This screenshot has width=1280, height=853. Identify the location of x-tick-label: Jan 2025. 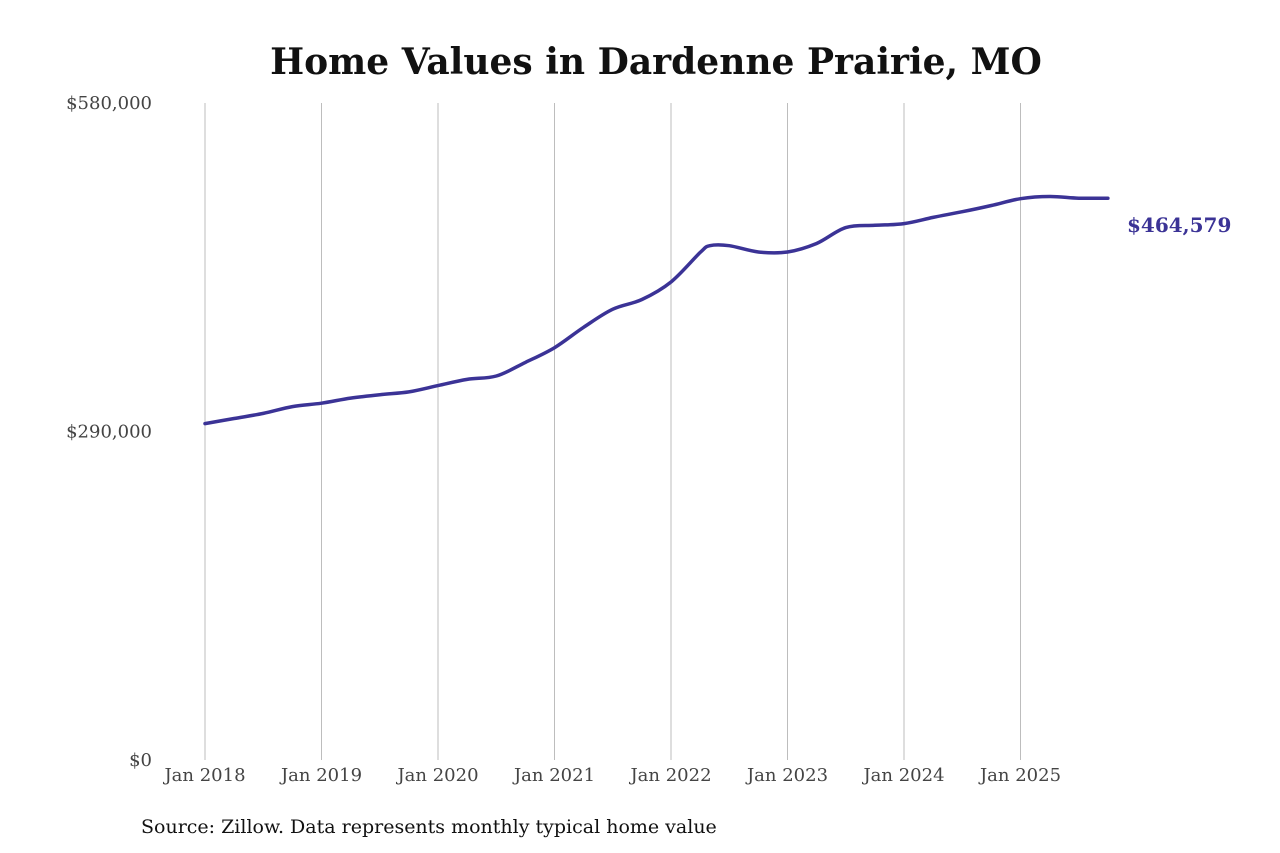
(1019, 775).